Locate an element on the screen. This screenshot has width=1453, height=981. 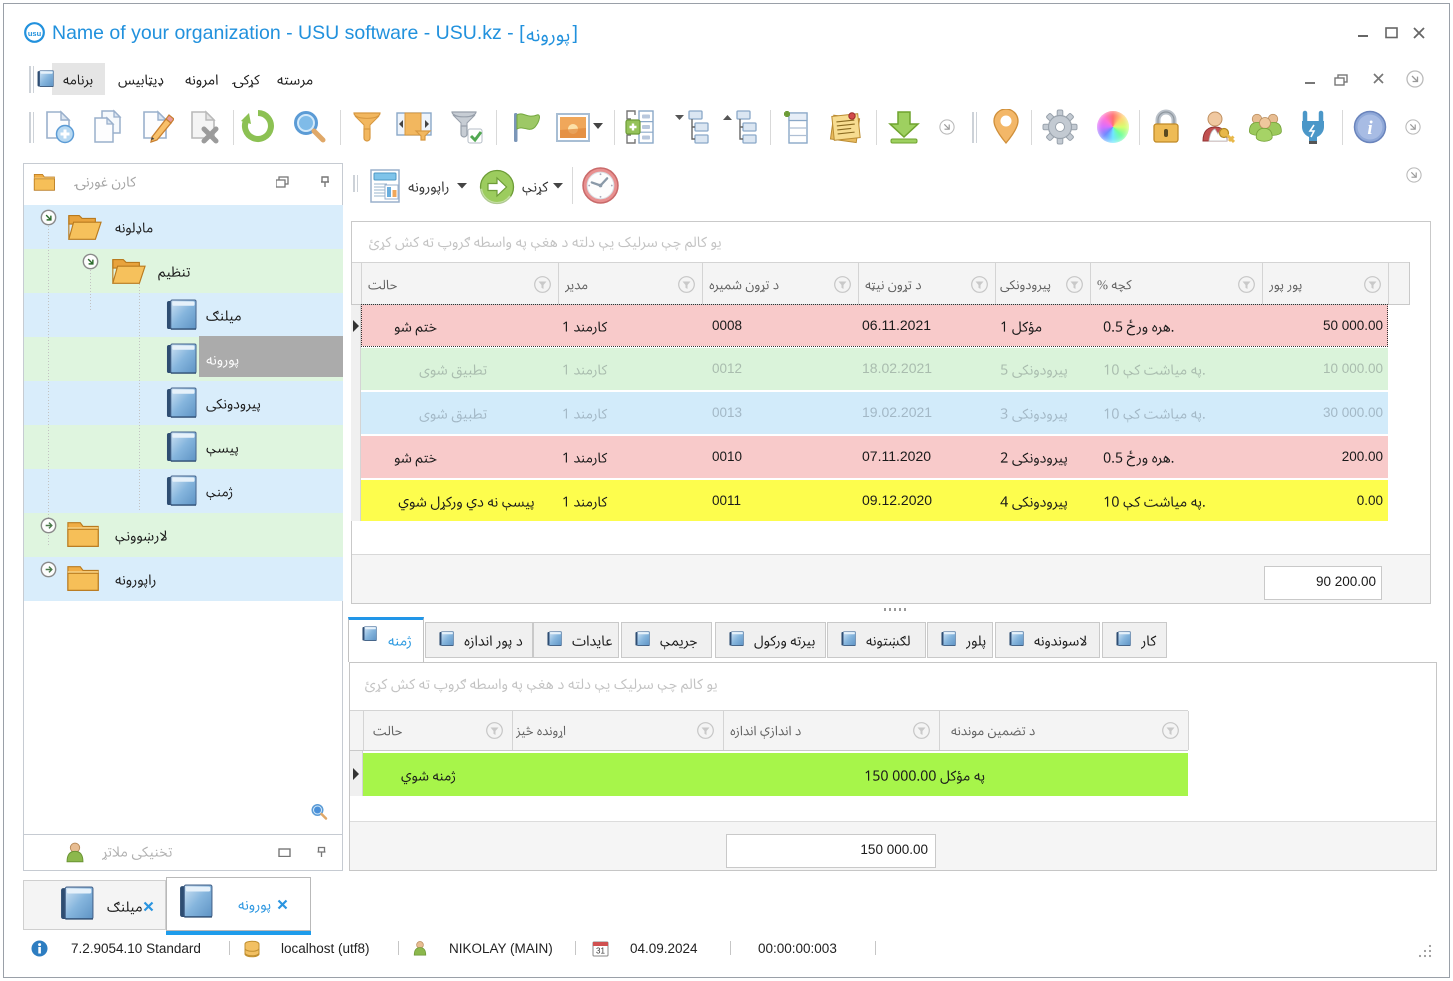
svg-text: 31 is located at coordinates (600, 951).